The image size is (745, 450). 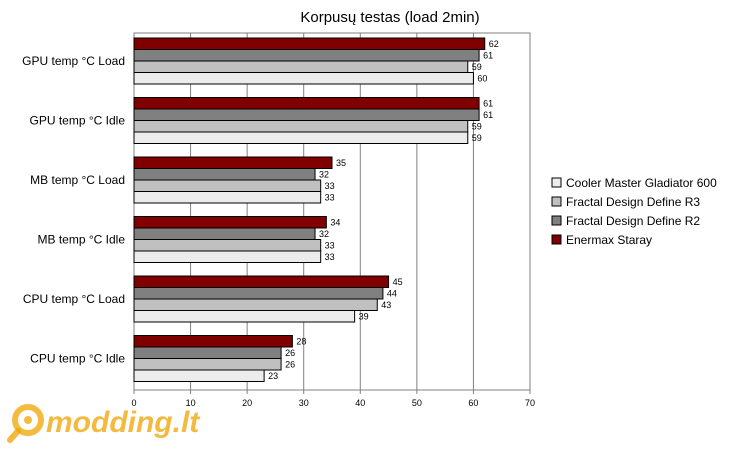 I want to click on watermark-text: modding.lt, so click(x=123, y=422).